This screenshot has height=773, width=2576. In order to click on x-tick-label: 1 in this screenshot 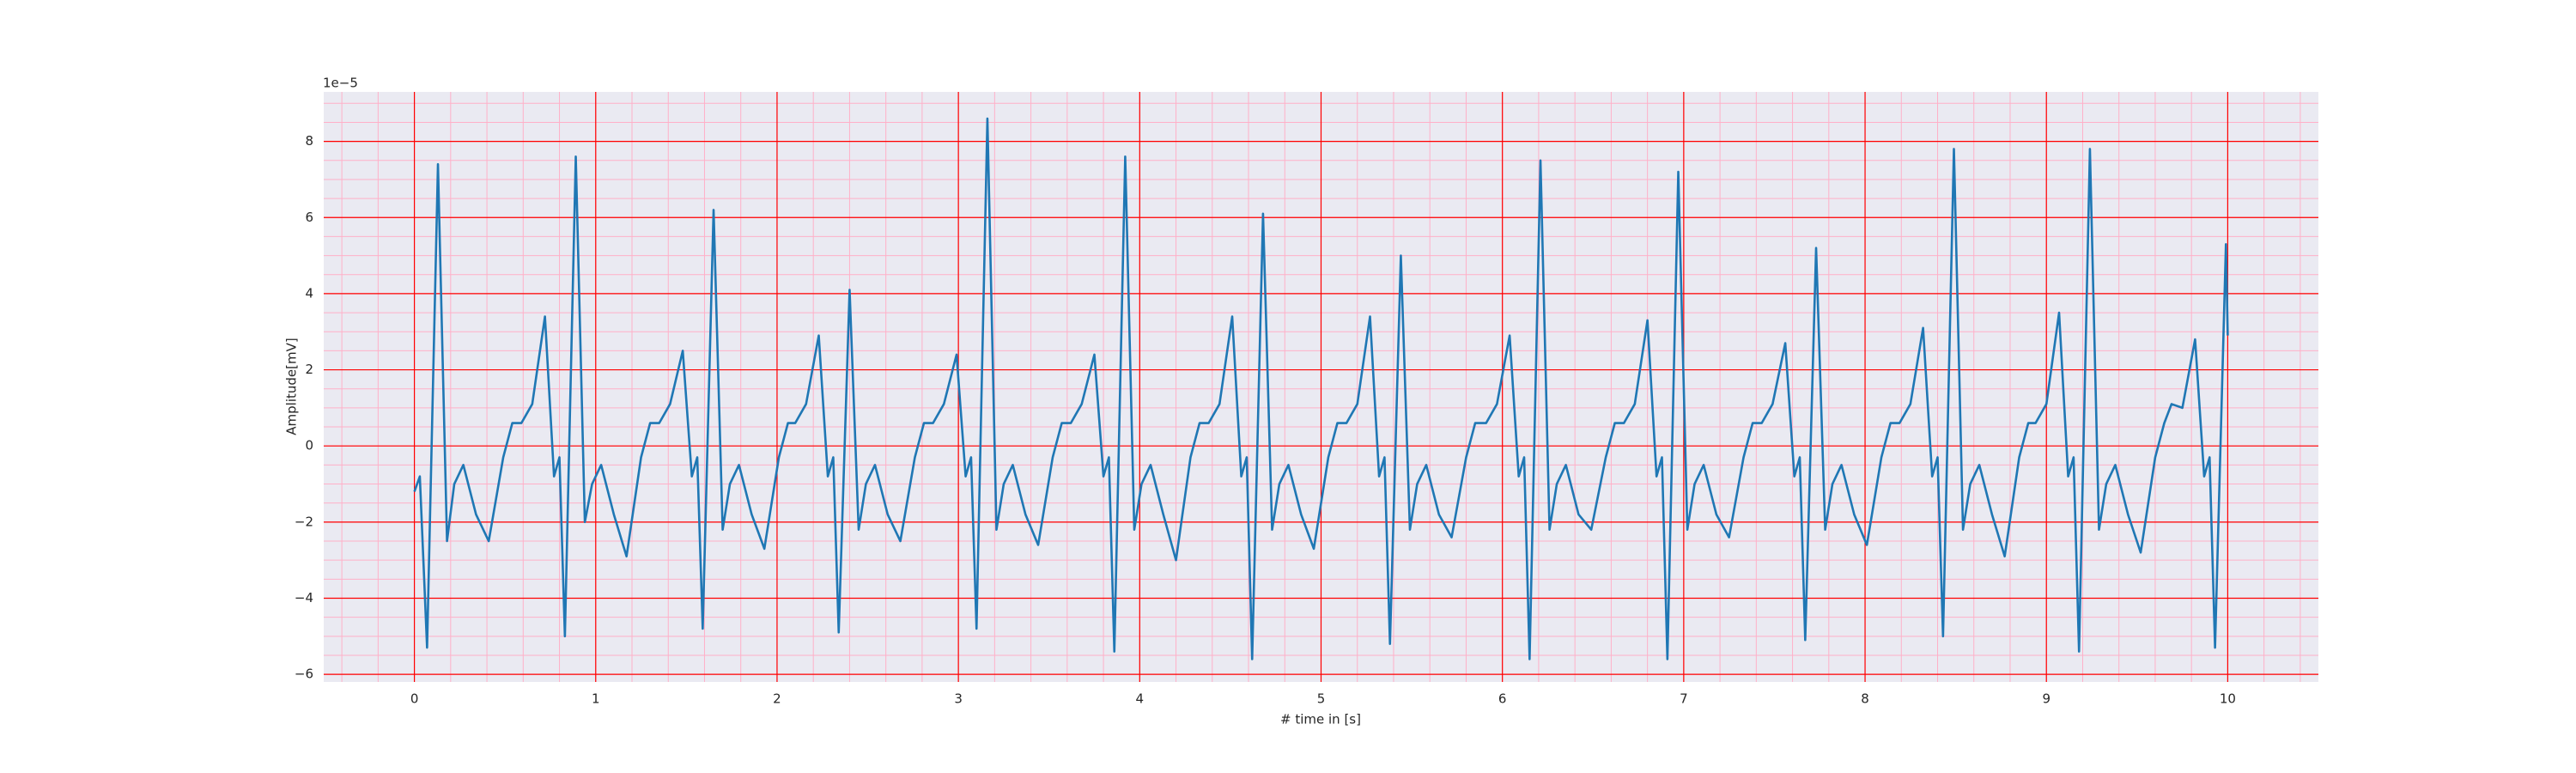, I will do `click(596, 699)`.